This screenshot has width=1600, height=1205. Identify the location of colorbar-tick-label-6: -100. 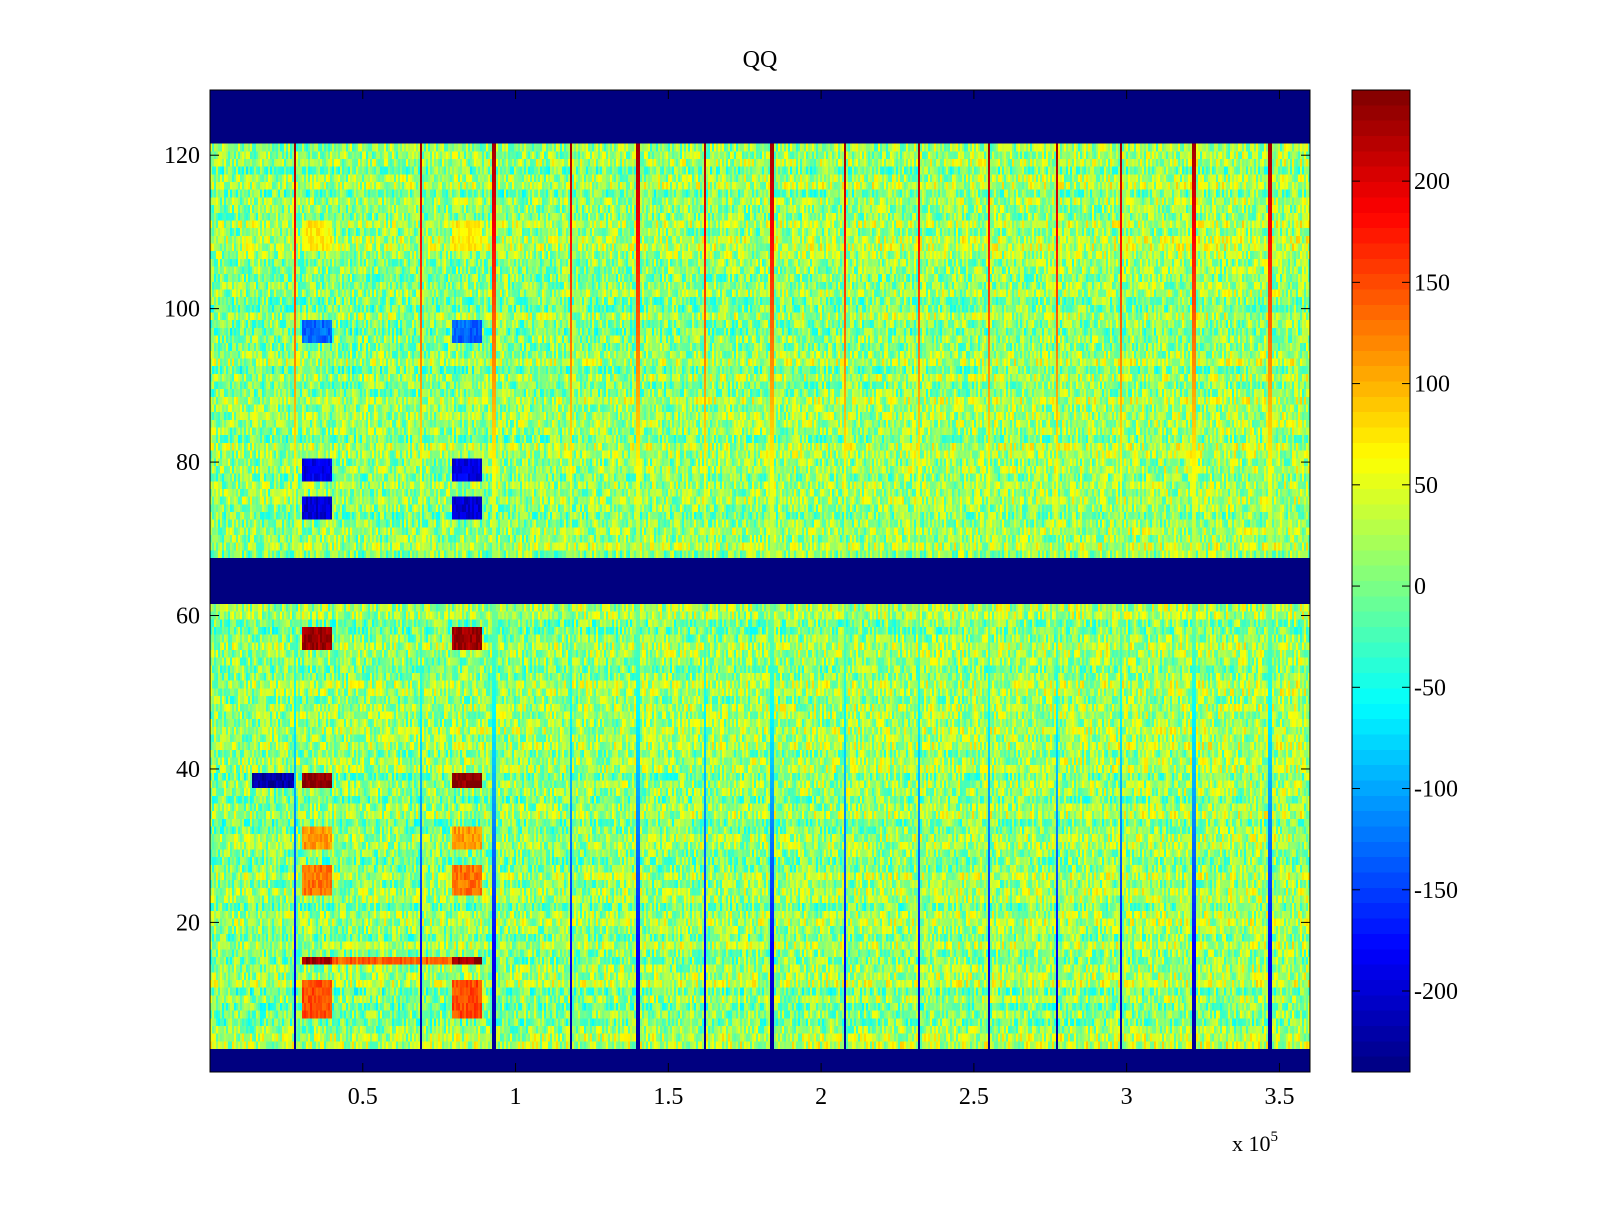
(1436, 790).